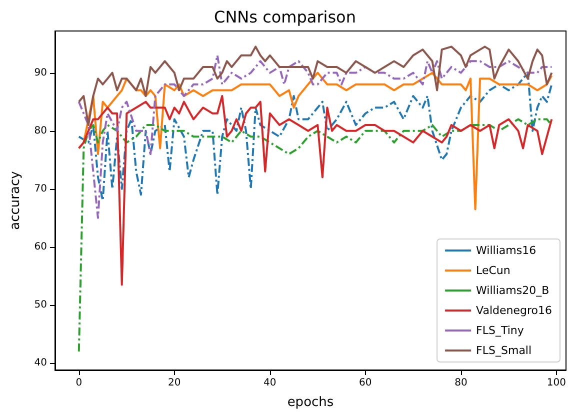 This screenshot has height=415, width=570. I want to click on y-tick-label: 50, so click(40, 304).